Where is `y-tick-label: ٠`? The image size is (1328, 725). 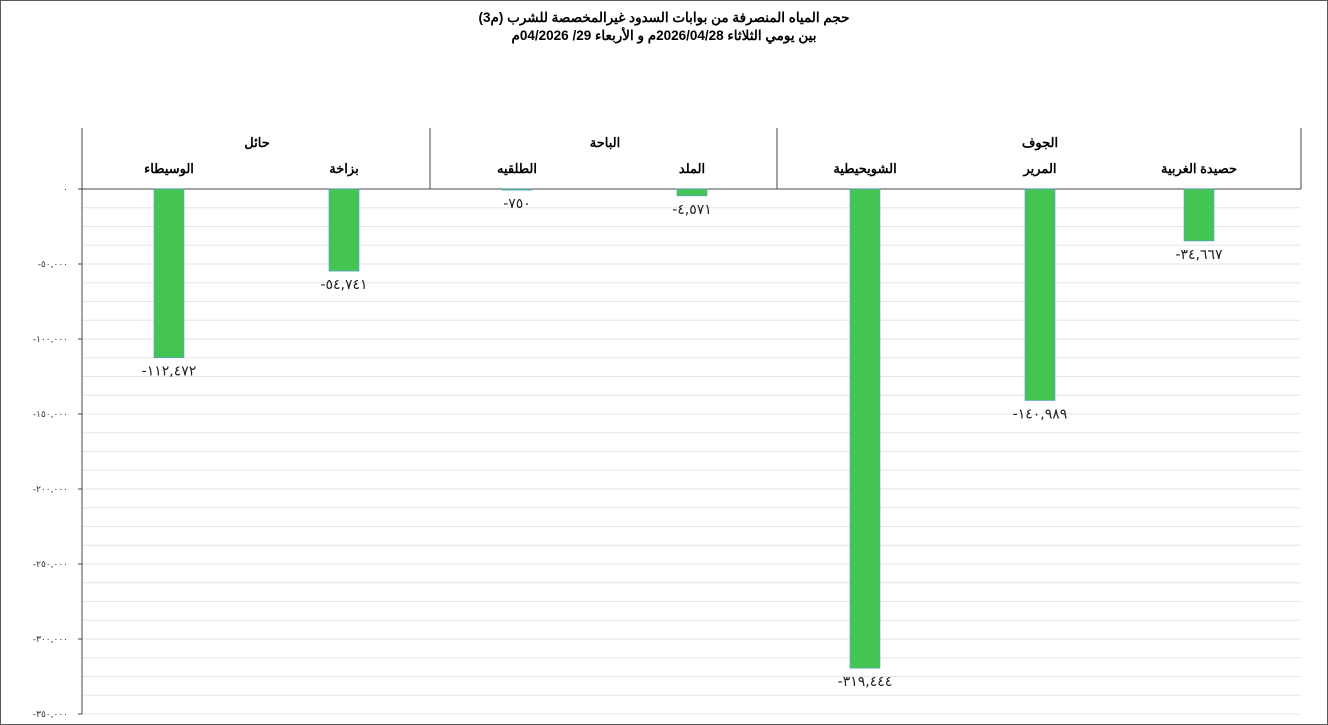 y-tick-label: ٠ is located at coordinates (65, 190).